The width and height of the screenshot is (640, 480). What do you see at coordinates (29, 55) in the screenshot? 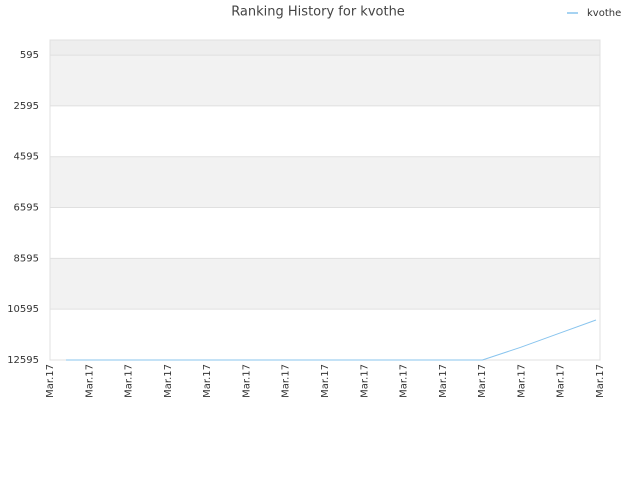
I see `y-tick-label: 595` at bounding box center [29, 55].